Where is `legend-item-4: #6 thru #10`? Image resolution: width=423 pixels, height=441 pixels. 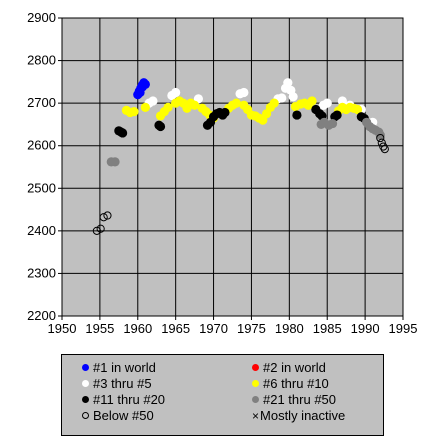
legend-item-4: #6 thru #10 is located at coordinates (290, 383).